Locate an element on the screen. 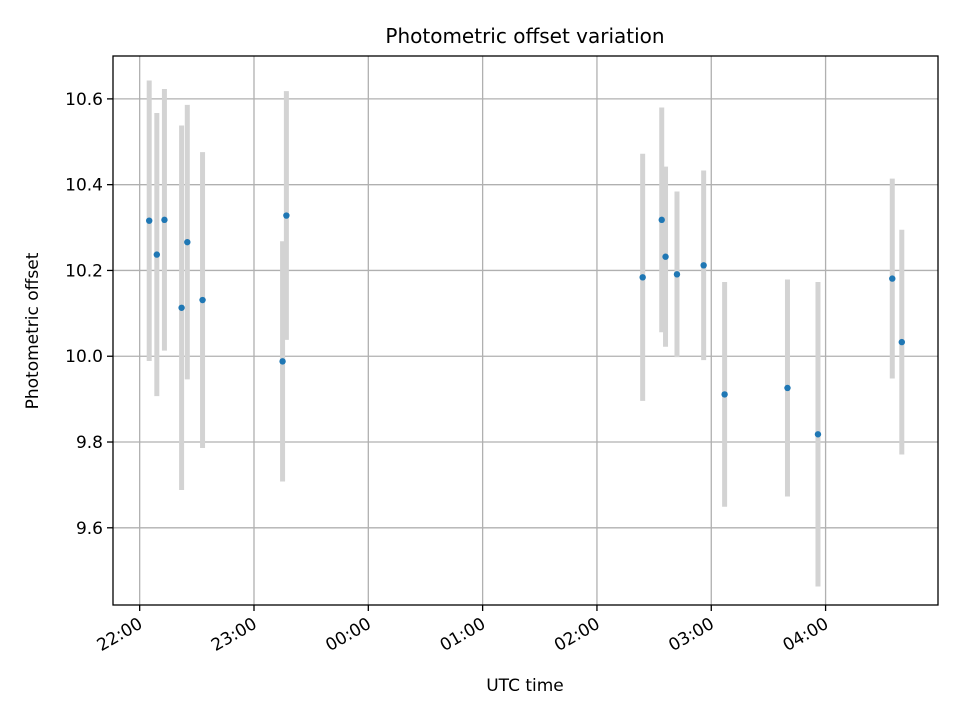 The width and height of the screenshot is (960, 720). chart-title: Photometric offset variation is located at coordinates (524, 36).